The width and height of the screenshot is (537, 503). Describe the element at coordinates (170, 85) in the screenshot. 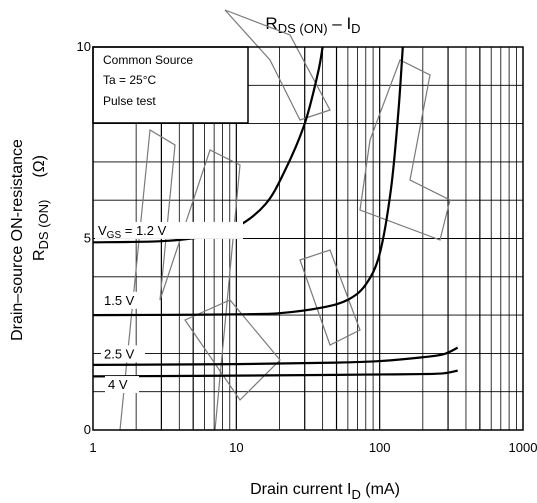

I see `conditions-box` at that location.